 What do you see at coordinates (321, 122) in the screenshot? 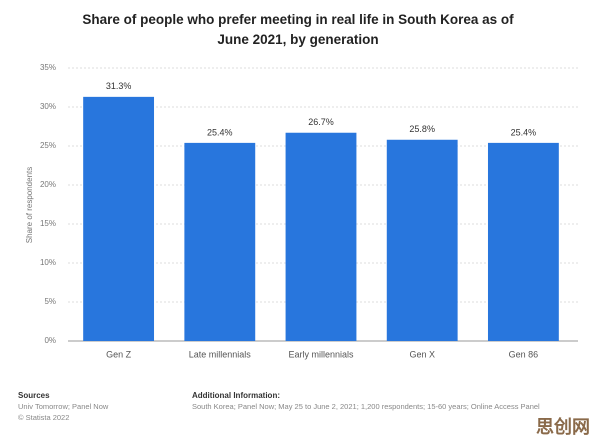
I see `value-label: 26.7%` at bounding box center [321, 122].